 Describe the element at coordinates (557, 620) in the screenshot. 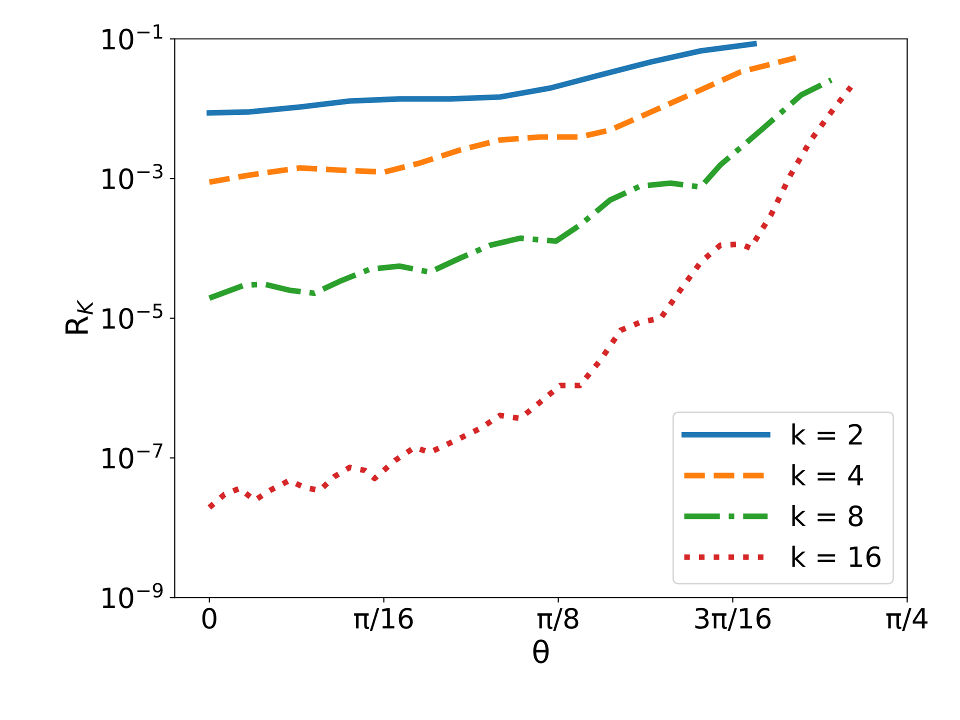

I see `x-tick-label: π/8` at that location.